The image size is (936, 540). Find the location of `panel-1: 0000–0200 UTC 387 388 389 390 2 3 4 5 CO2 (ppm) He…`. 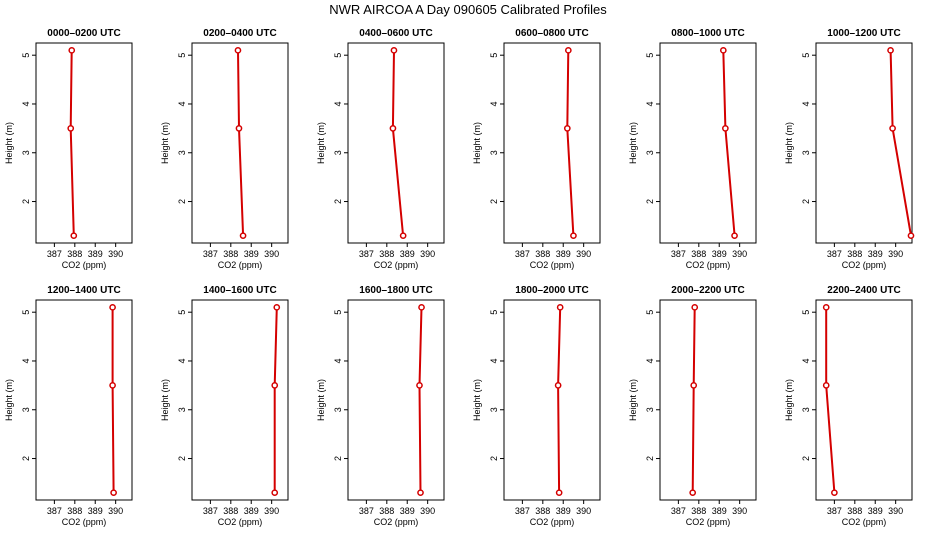

panel-1: 0000–0200 UTC 387 388 389 390 2 3 4 5 CO2 (ppm) He… is located at coordinates (68, 149).